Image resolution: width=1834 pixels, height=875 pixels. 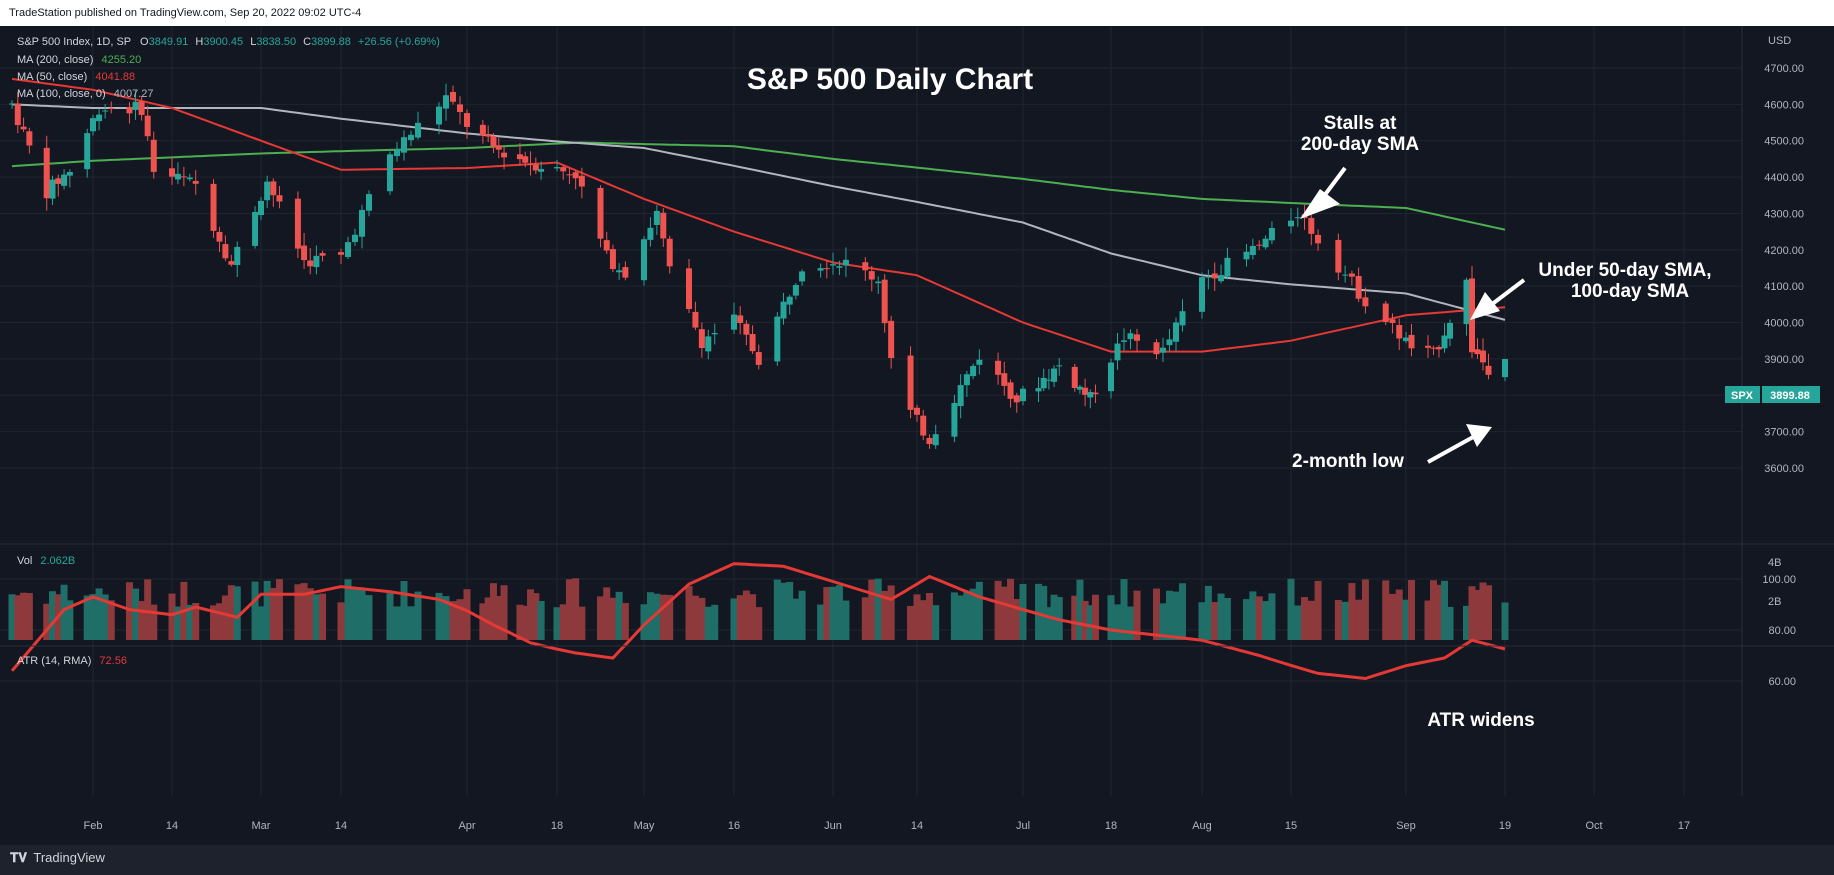 I want to click on atr-tick-label: 100.00, so click(x=1779, y=580).